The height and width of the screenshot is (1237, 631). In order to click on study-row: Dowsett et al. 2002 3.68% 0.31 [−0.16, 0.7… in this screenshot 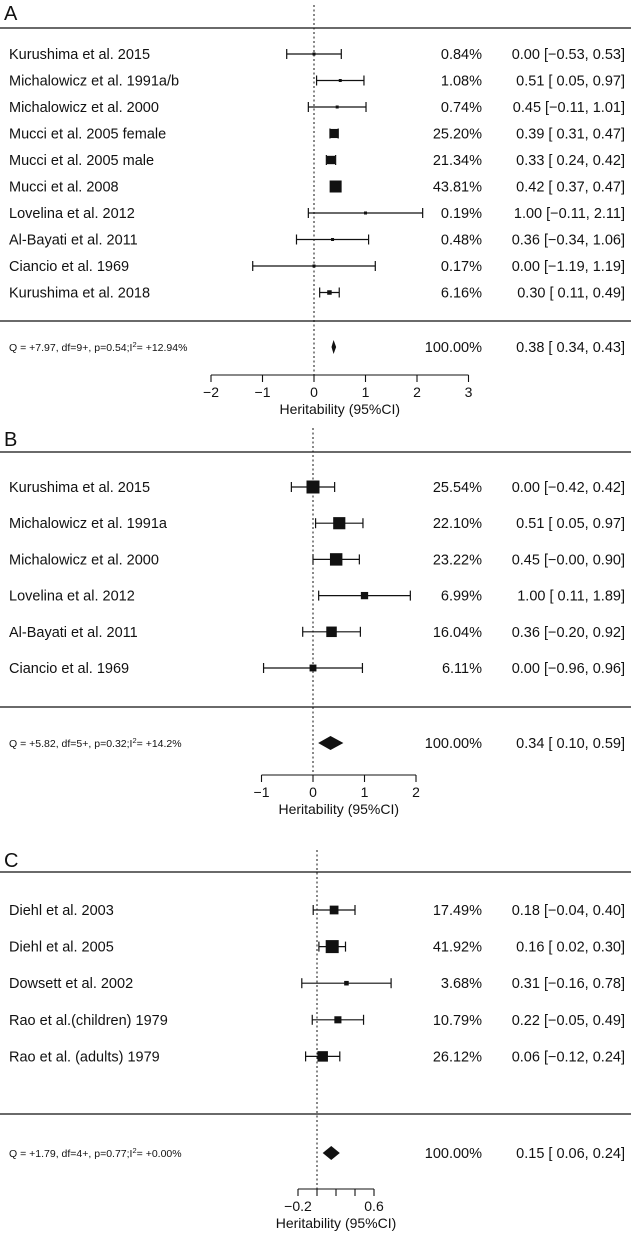, I will do `click(317, 984)`.